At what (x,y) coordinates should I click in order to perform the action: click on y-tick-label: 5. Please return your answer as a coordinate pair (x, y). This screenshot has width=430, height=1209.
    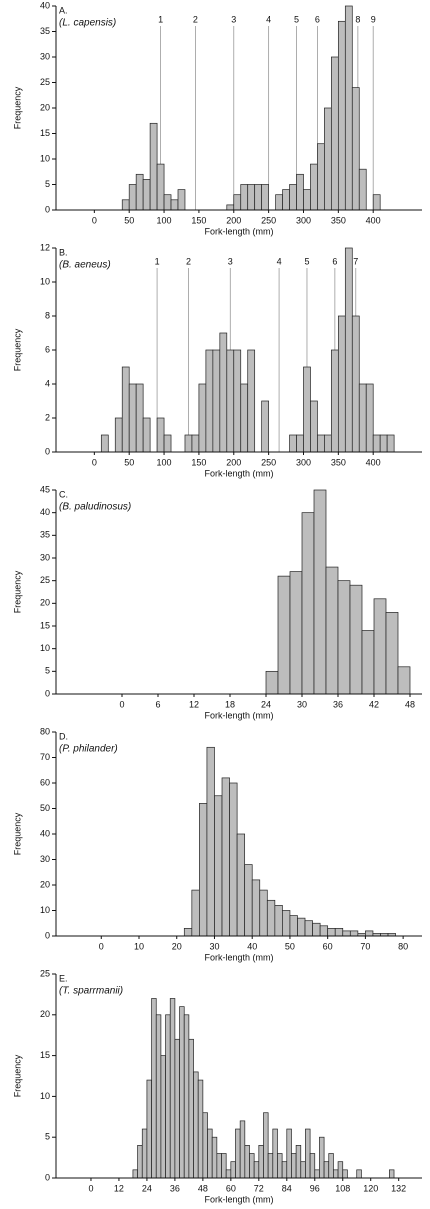
    Looking at the image, I should click on (47, 184).